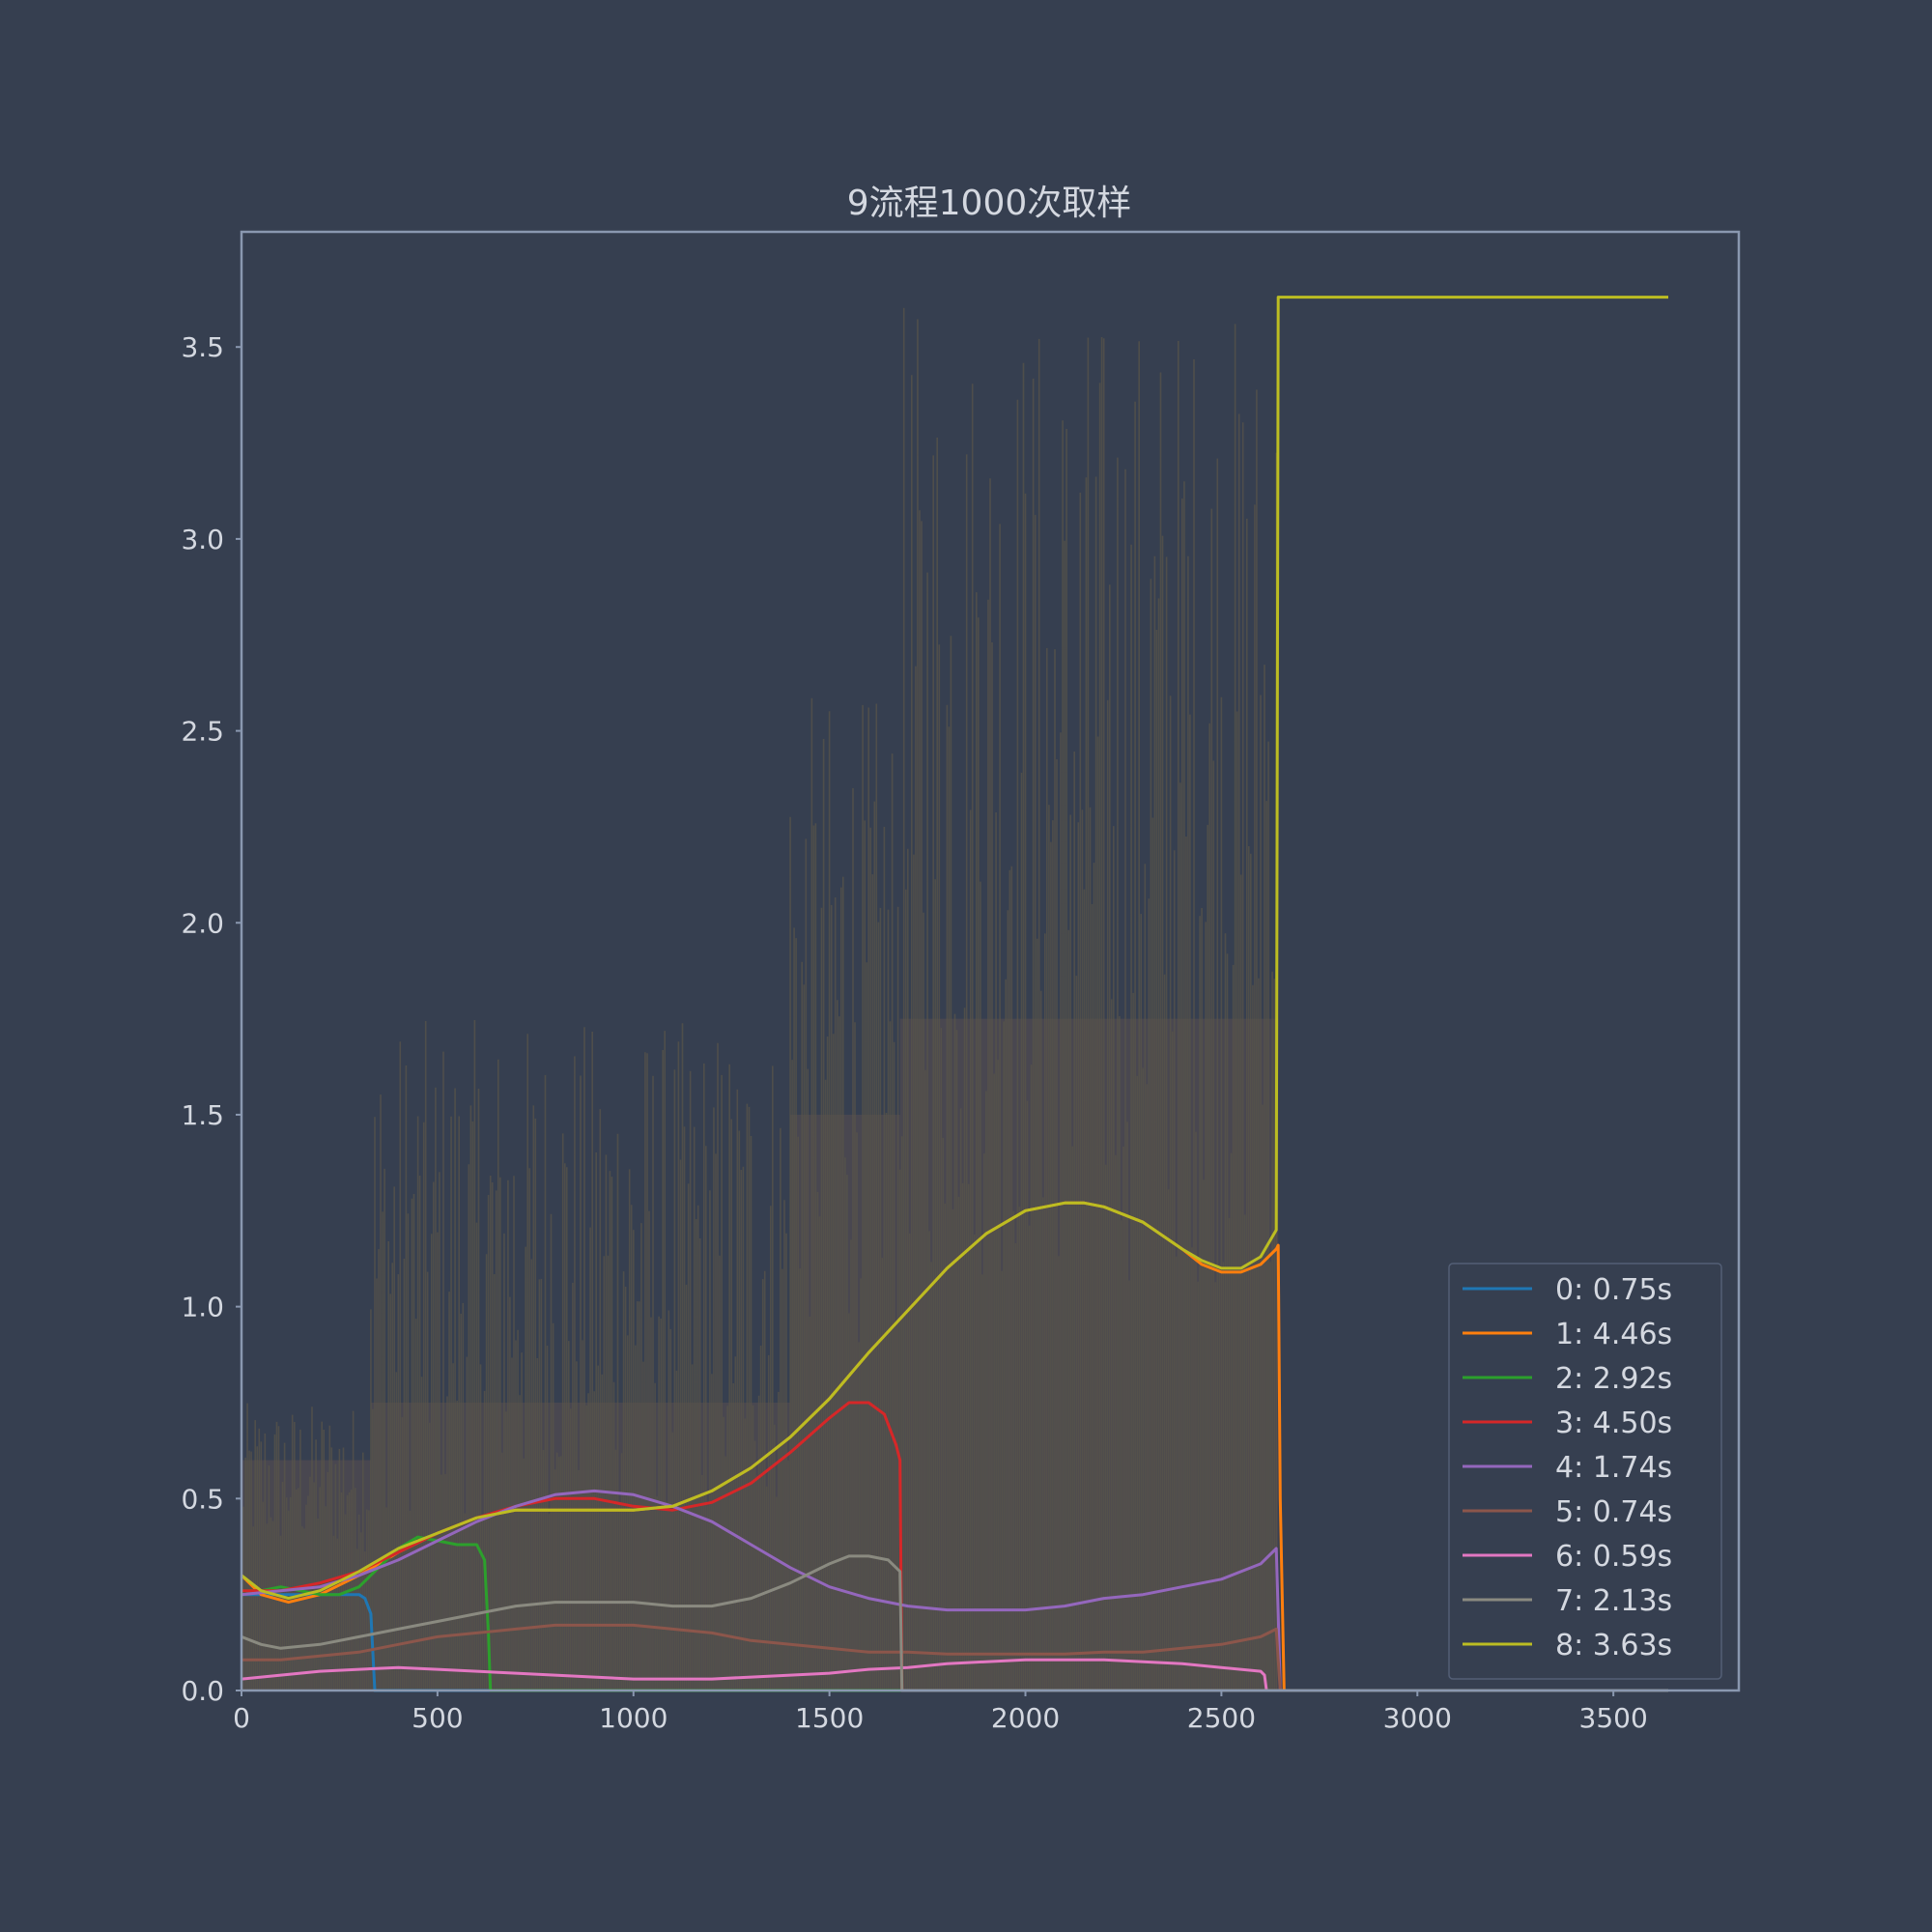 The height and width of the screenshot is (1932, 1932). Describe the element at coordinates (1613, 1718) in the screenshot. I see `x-tick-label: 3500` at that location.